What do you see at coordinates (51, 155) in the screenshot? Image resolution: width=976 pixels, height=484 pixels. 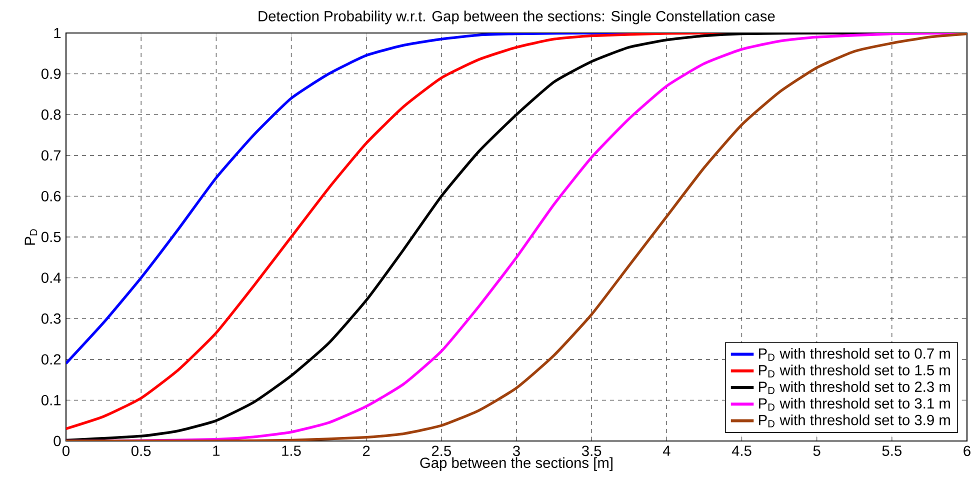 I see `y-tick-label: 0.7` at bounding box center [51, 155].